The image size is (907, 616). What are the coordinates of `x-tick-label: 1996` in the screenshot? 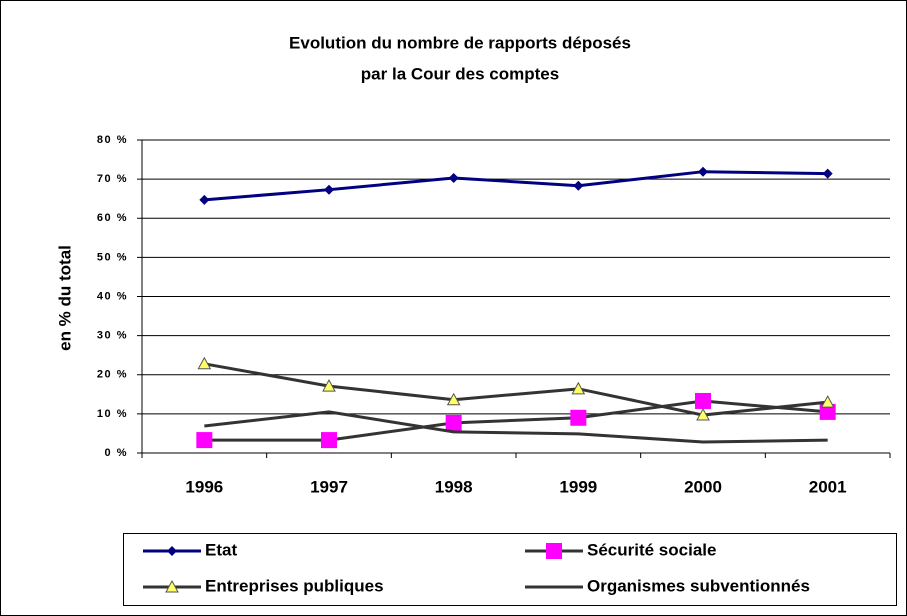 It's located at (204, 486).